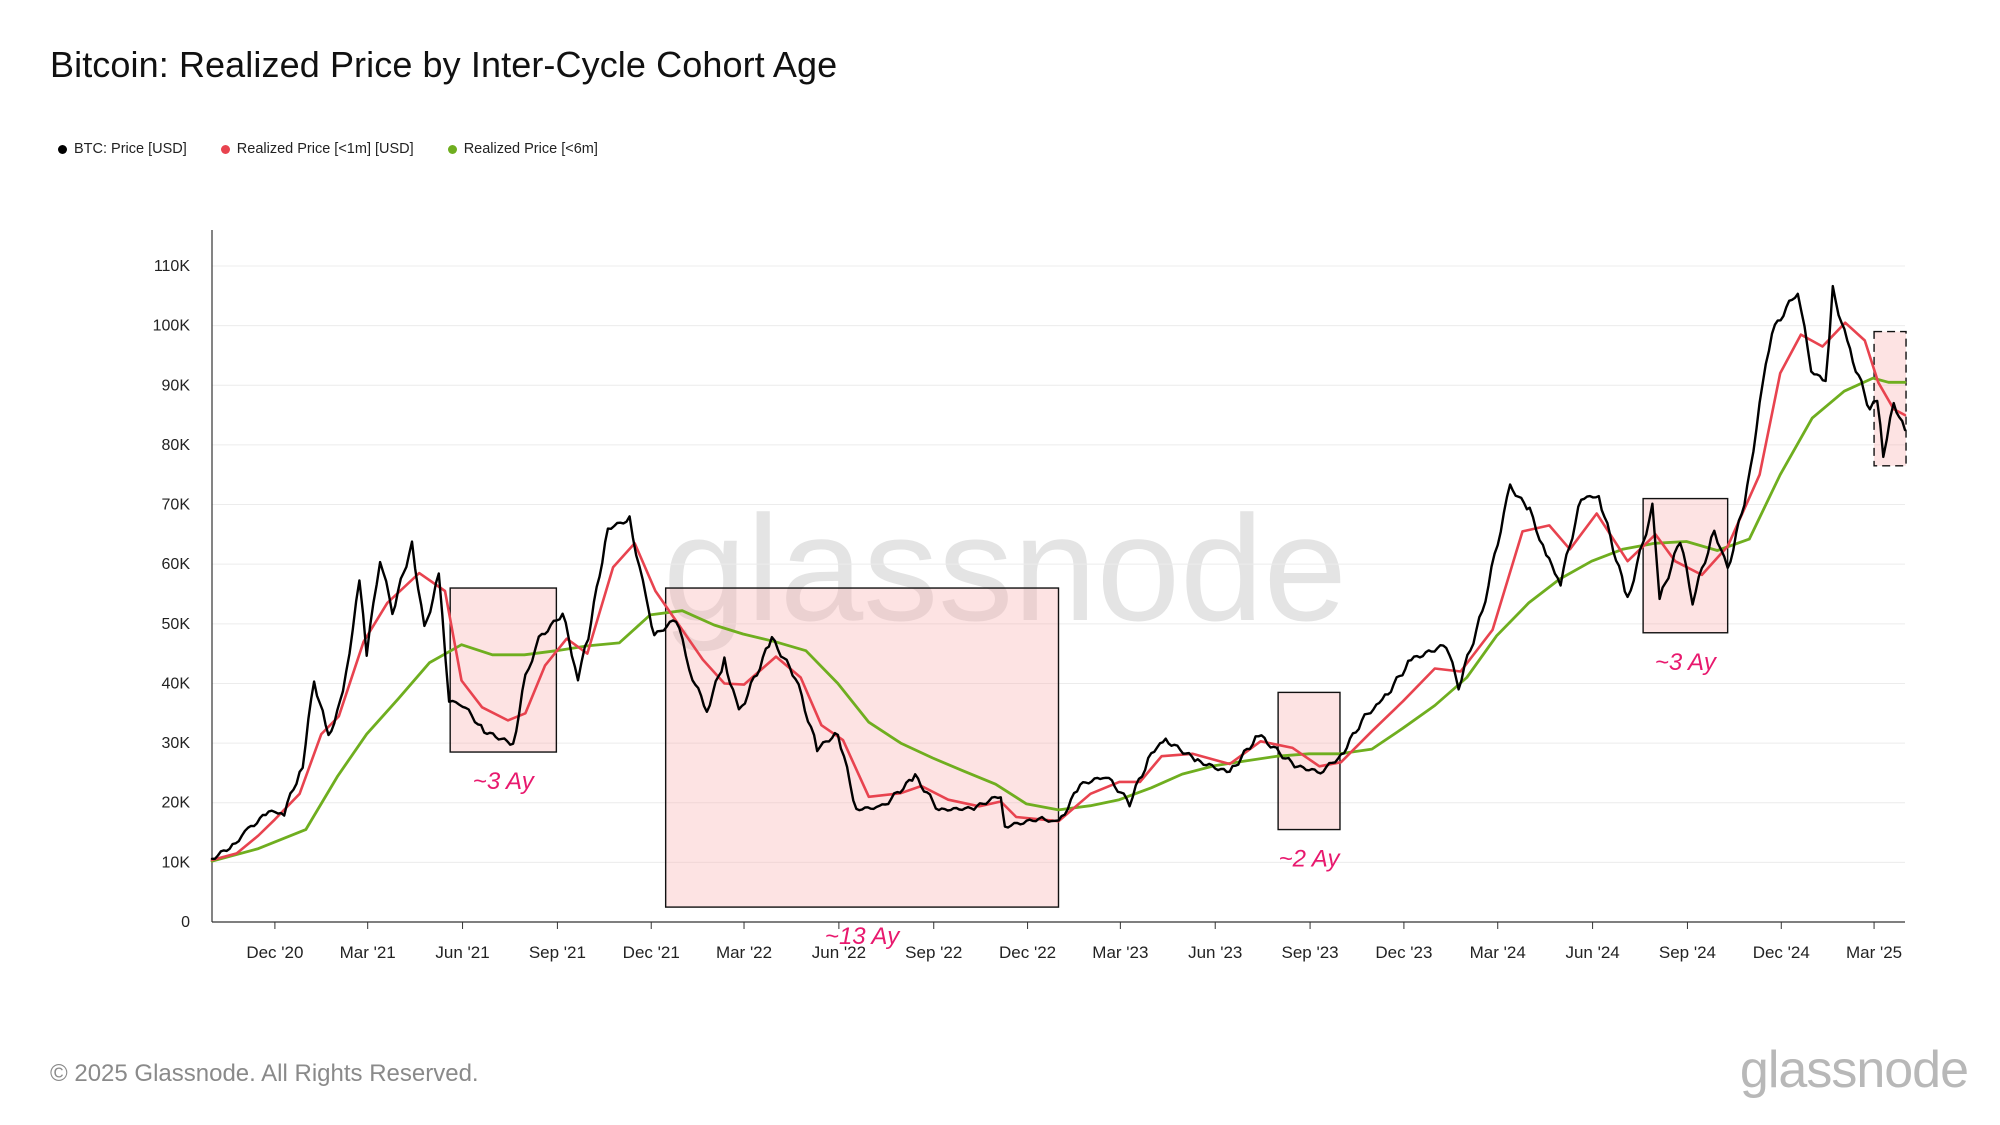 The height and width of the screenshot is (1125, 2000). I want to click on glassnode-logo: glassnode, so click(1854, 1070).